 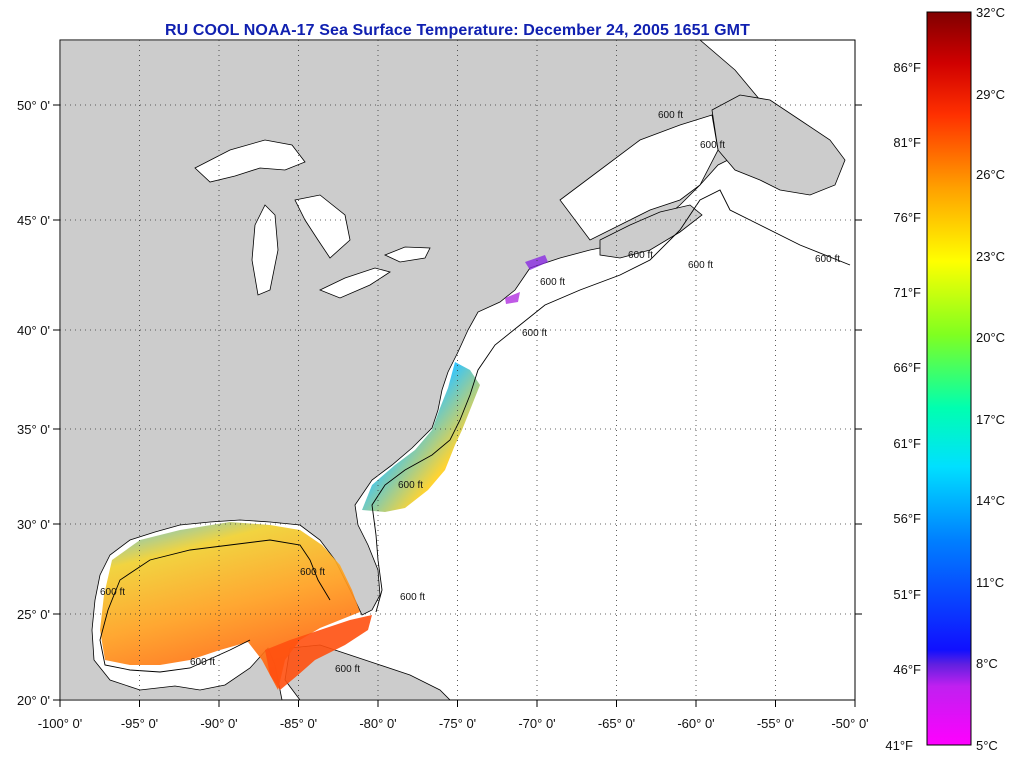 I want to click on fahrenheit-label: 56°F, so click(x=907, y=518).